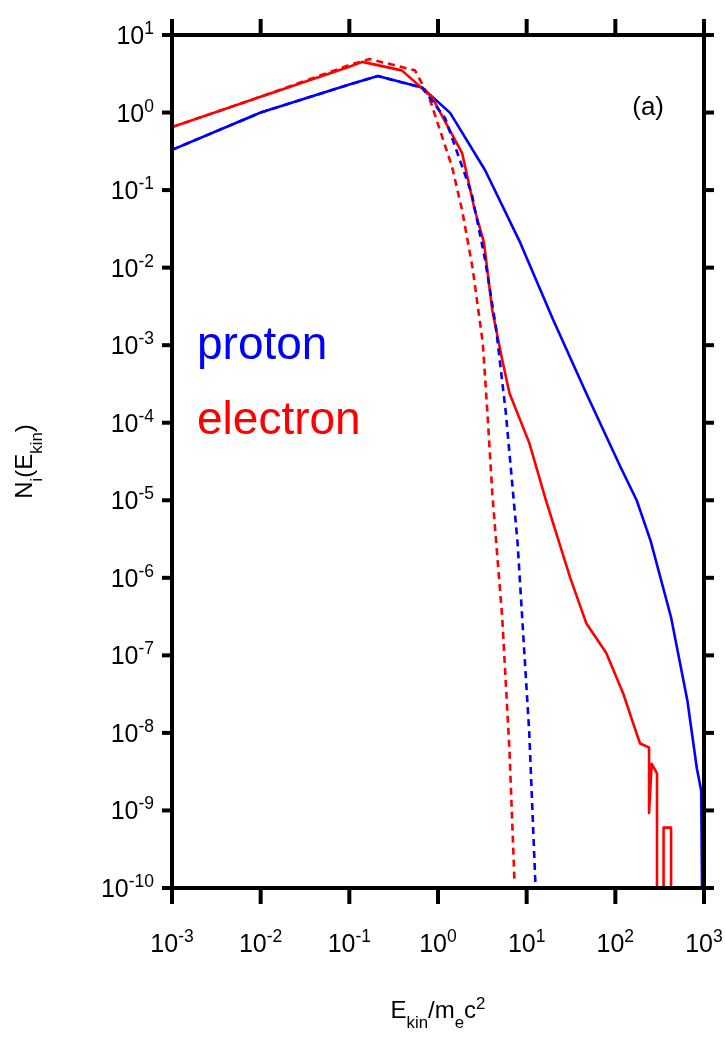  Describe the element at coordinates (132, 576) in the screenshot. I see `y-tick-label: 10$^{-6}$` at that location.